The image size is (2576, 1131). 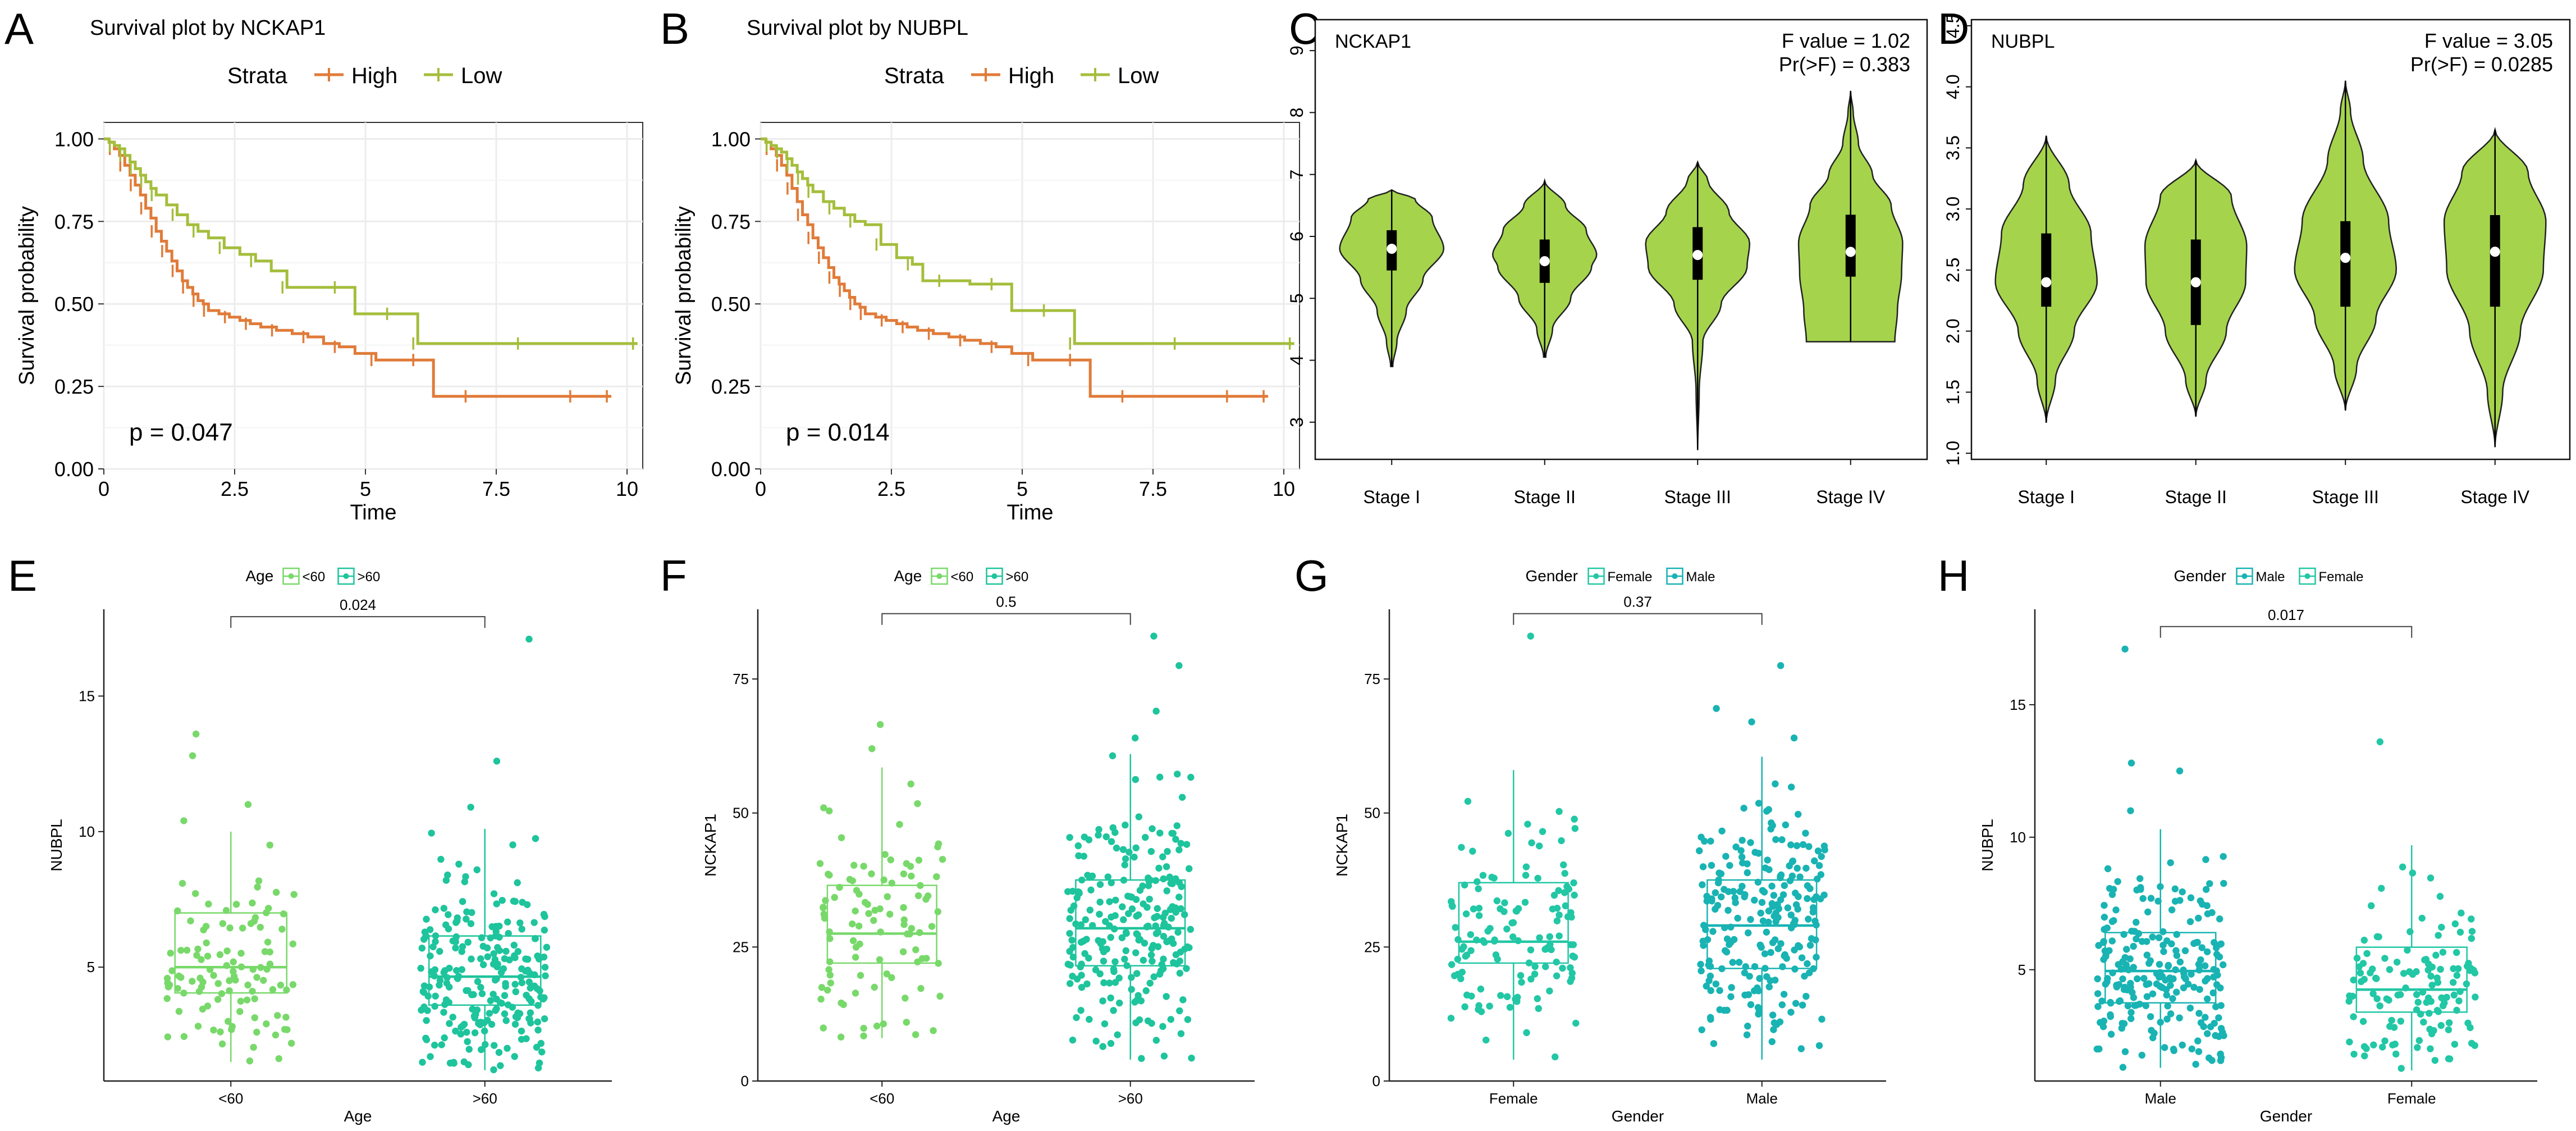 I want to click on legend-label-low: Low, so click(x=1138, y=76).